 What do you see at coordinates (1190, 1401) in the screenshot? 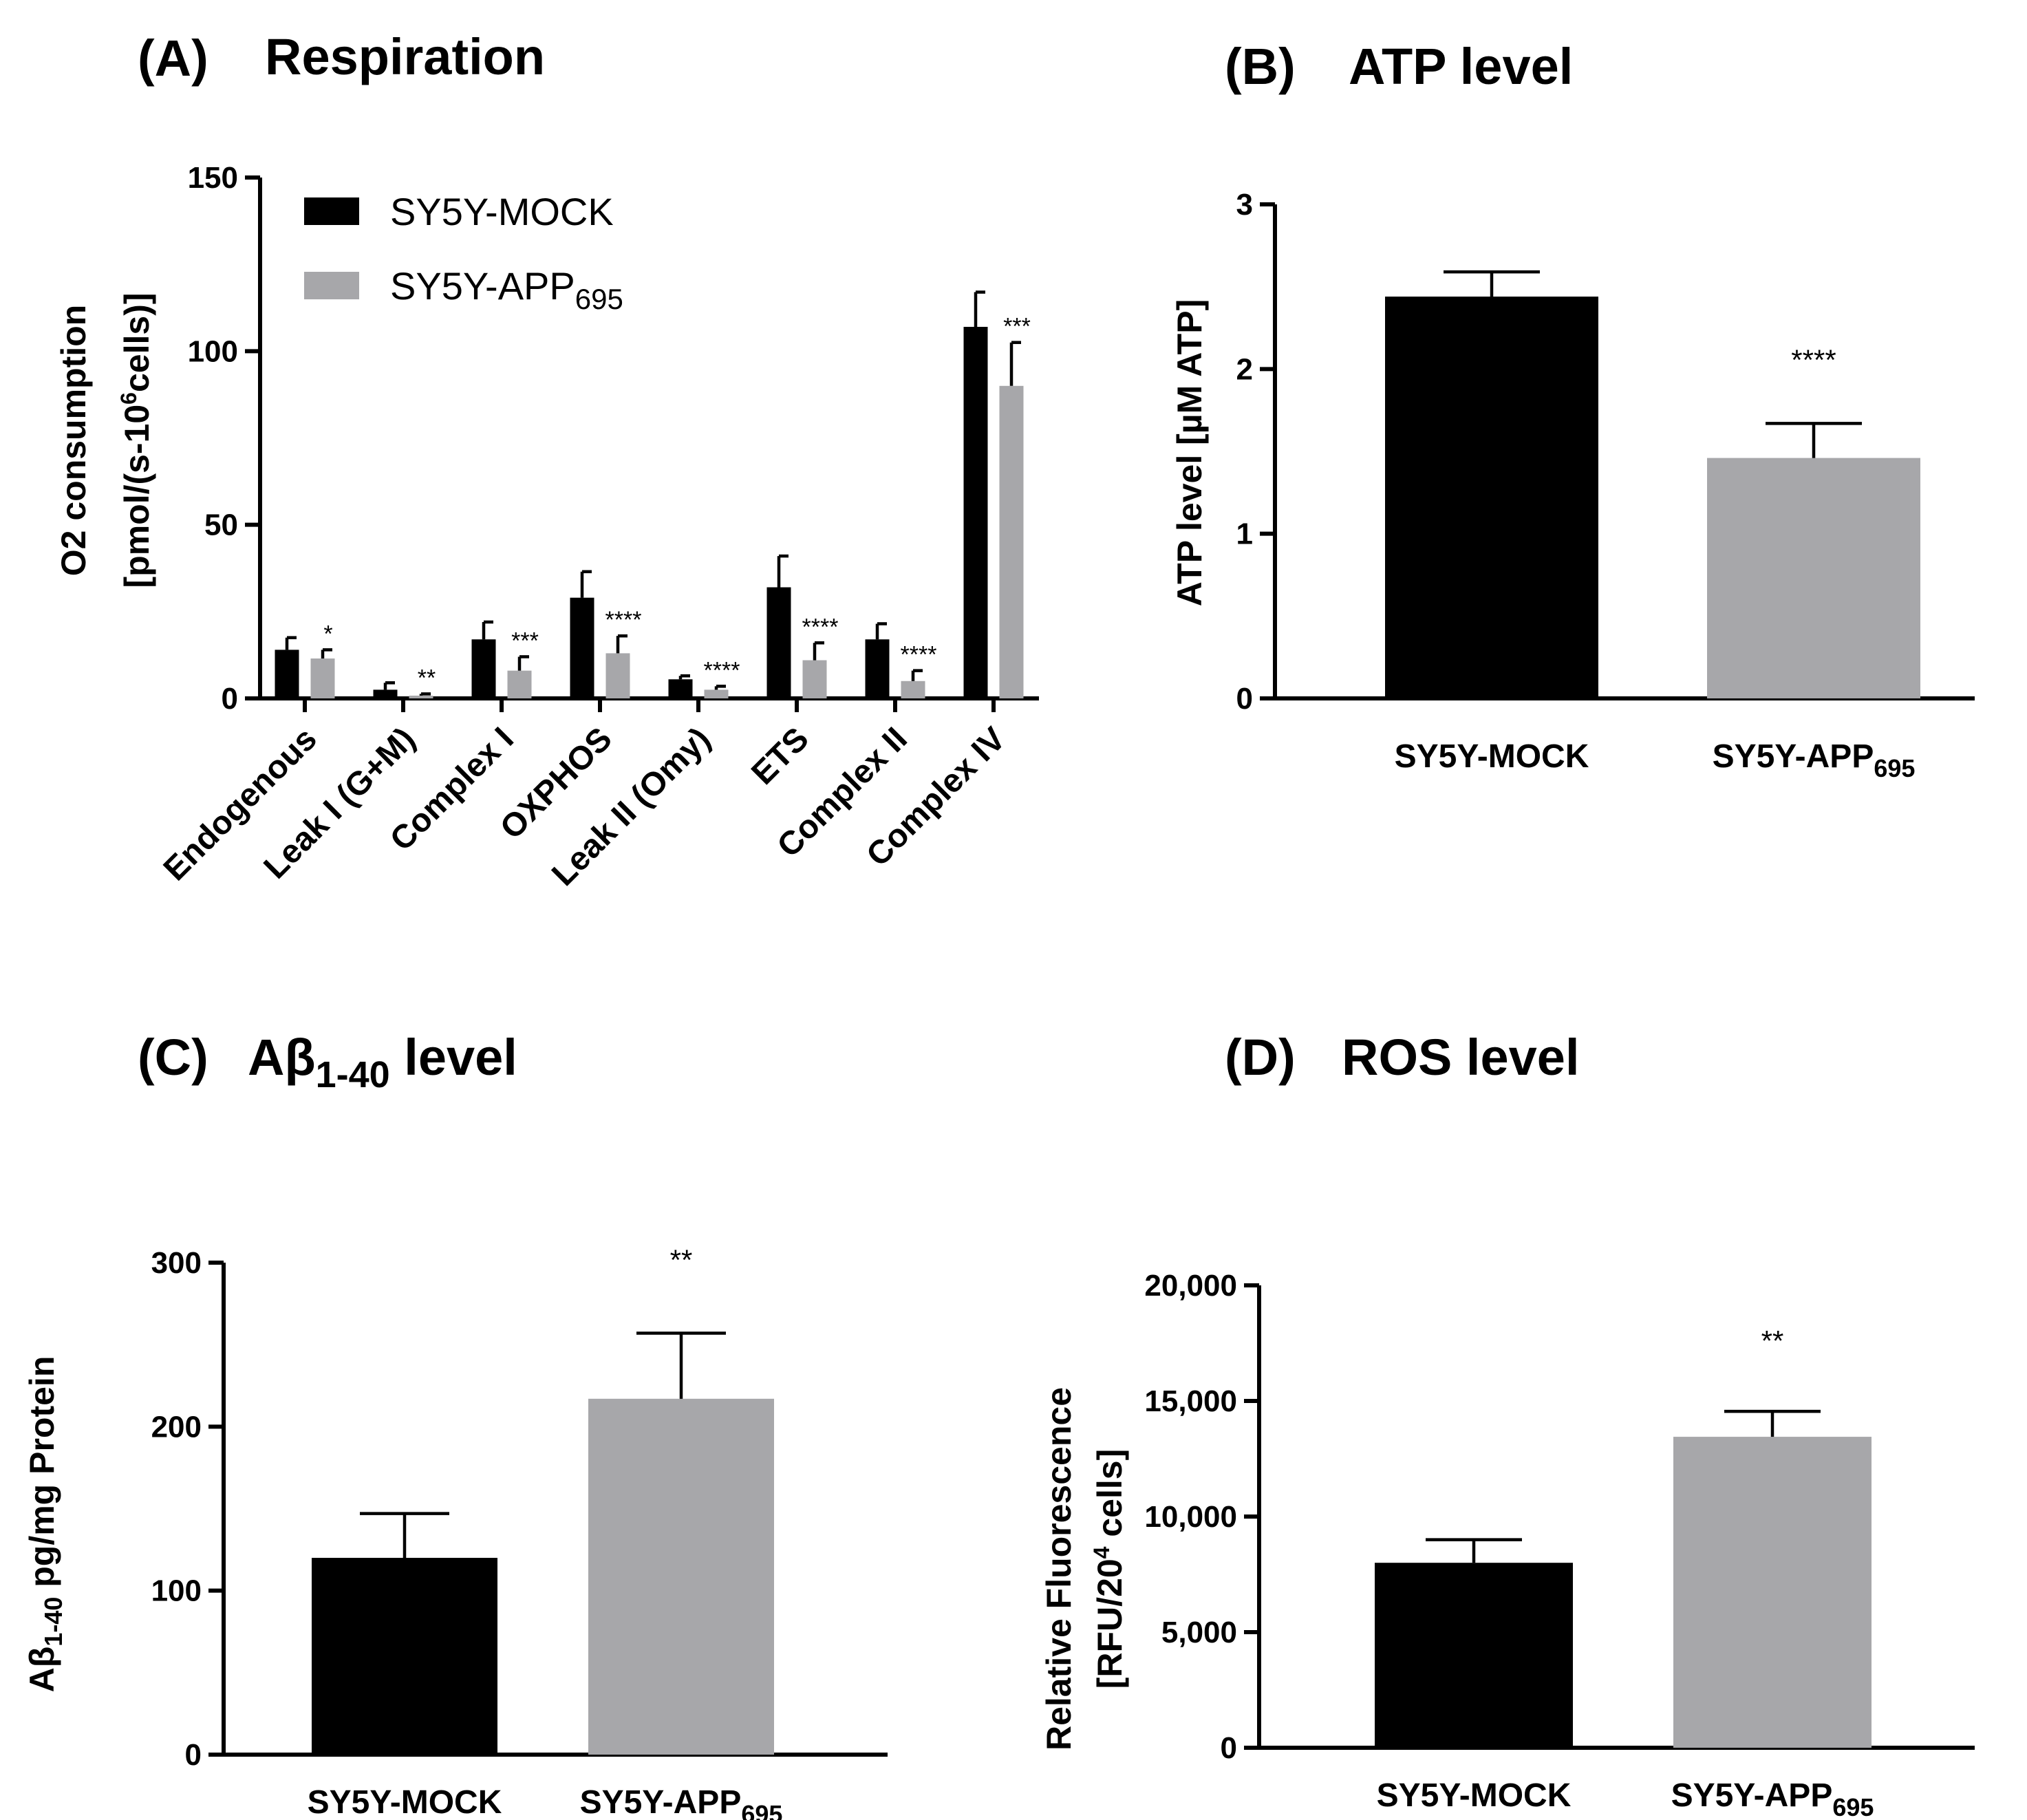
I see `panel-d-y-tick-label: 15,000` at bounding box center [1190, 1401].